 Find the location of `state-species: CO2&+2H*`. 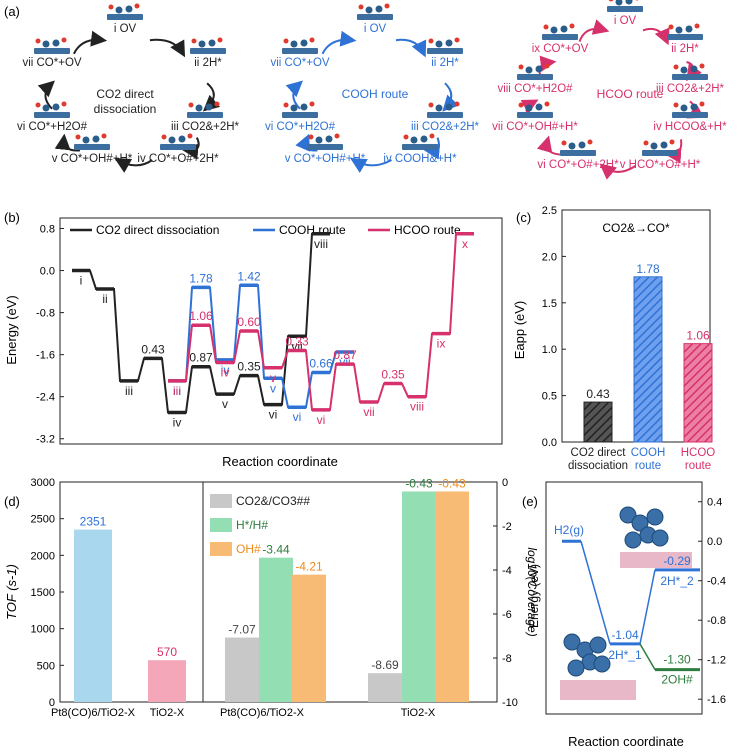

state-species: CO2&+2H* is located at coordinates (451, 127).